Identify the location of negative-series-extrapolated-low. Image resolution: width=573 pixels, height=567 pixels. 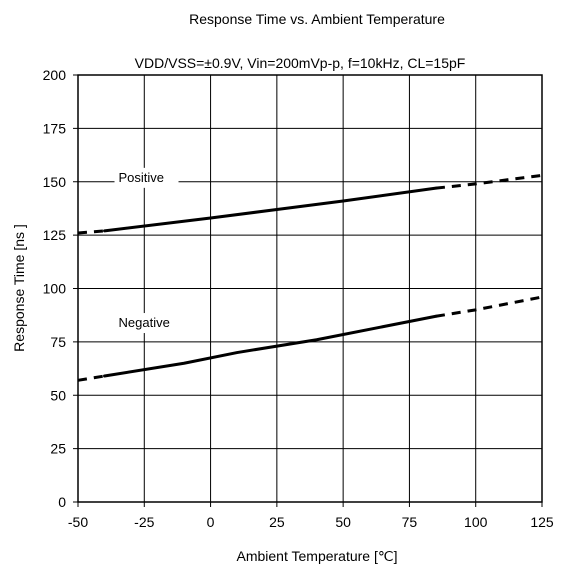
(91, 378).